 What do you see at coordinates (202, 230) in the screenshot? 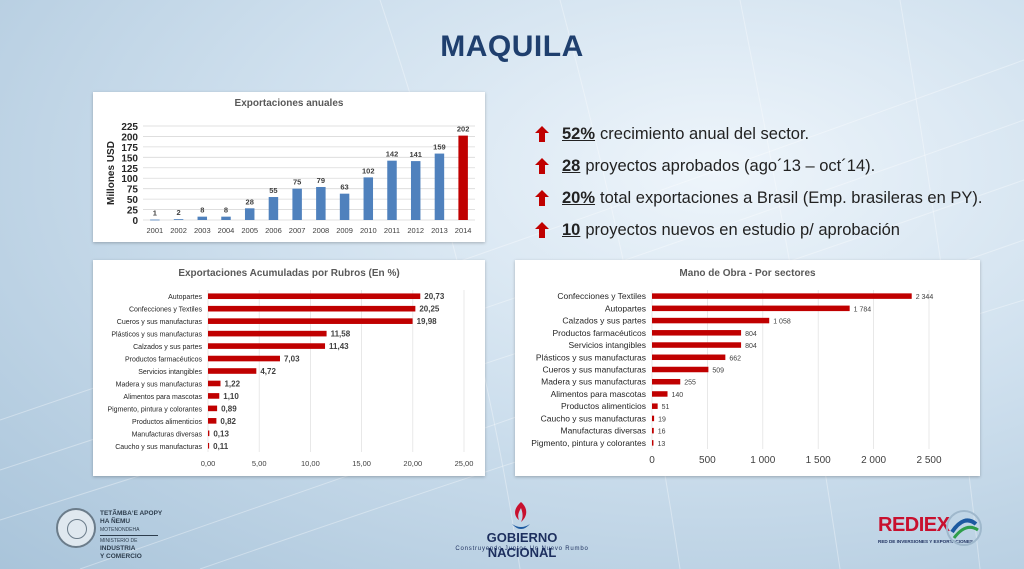
I see `x-tick-label: 2003` at bounding box center [202, 230].